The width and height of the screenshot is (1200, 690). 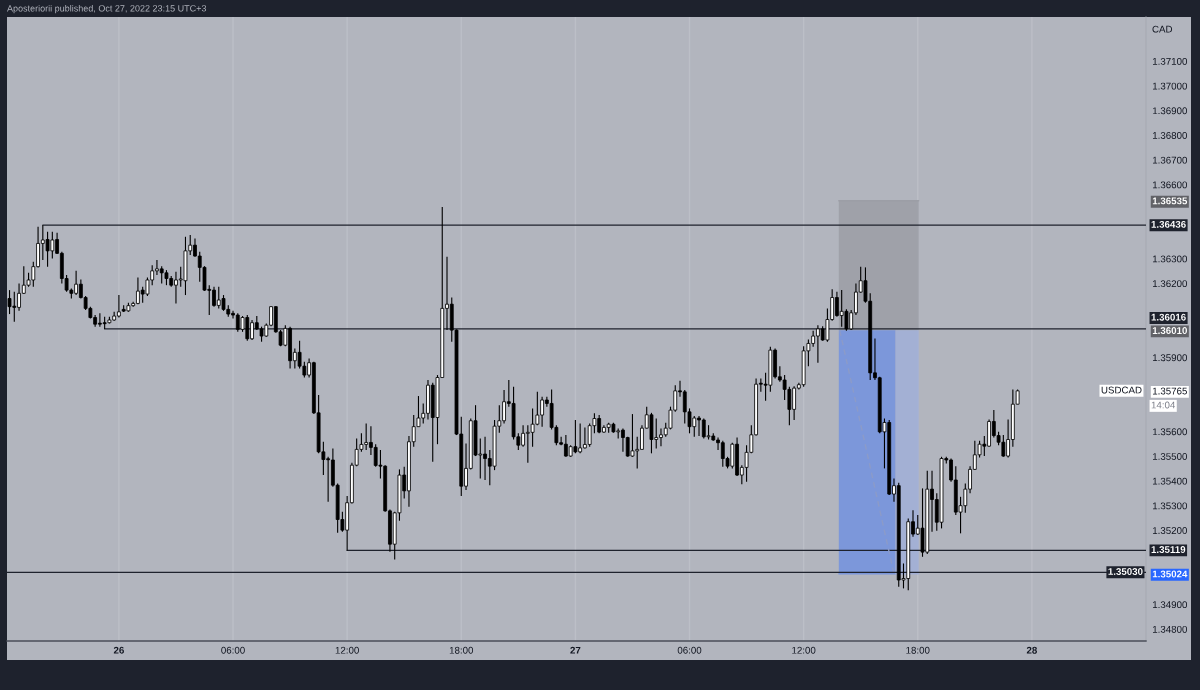 I want to click on y-tick-label: 1.37000, so click(x=1170, y=86).